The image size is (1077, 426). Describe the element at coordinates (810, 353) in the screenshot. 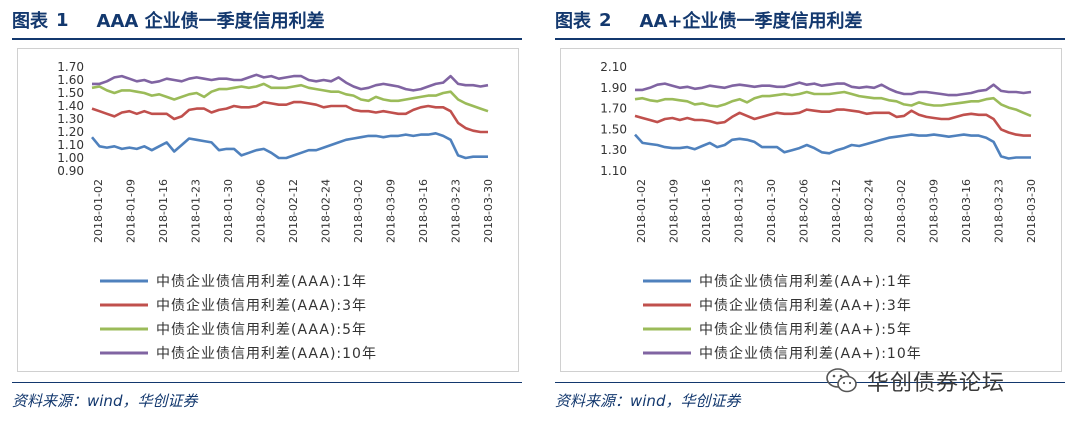

I see `legend-label: 中债企业债信用利差(AA+):10年` at that location.